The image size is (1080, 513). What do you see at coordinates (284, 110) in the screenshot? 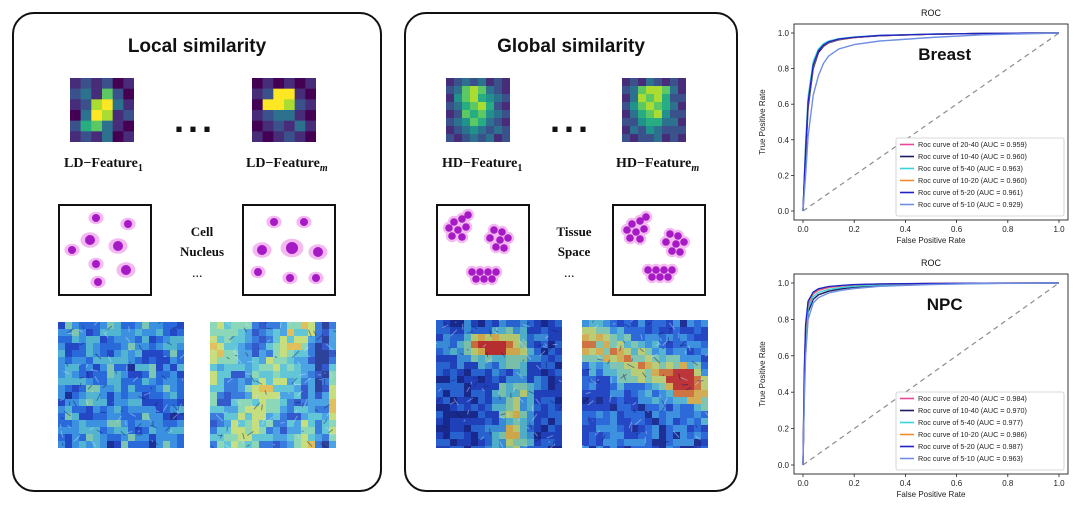
I see `ld-feature-m-heatmap` at bounding box center [284, 110].